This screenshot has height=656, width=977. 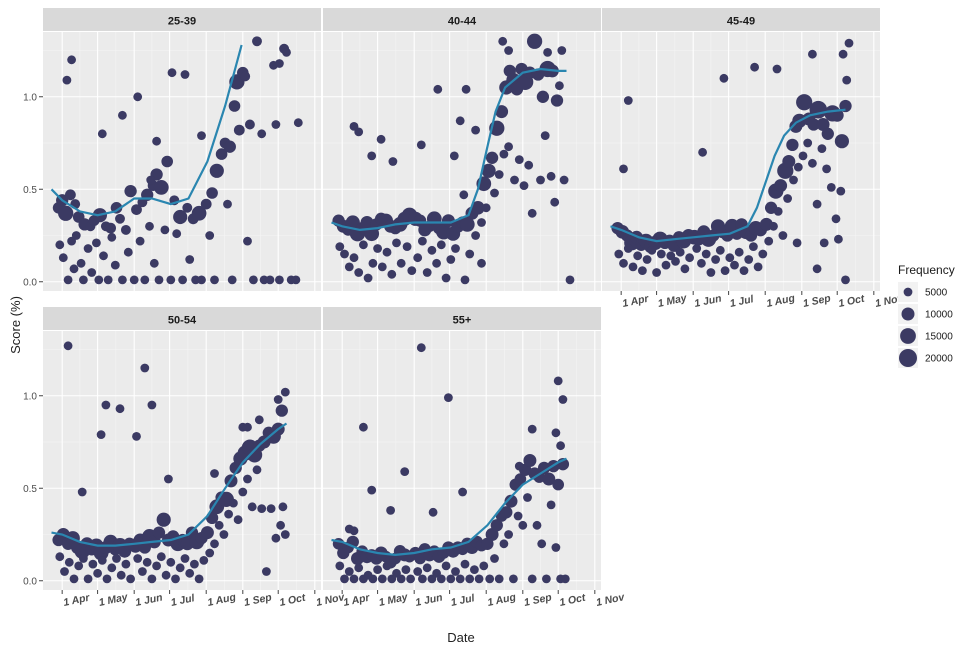 What do you see at coordinates (394, 600) in the screenshot?
I see `x-tick-label: 1 May` at bounding box center [394, 600].